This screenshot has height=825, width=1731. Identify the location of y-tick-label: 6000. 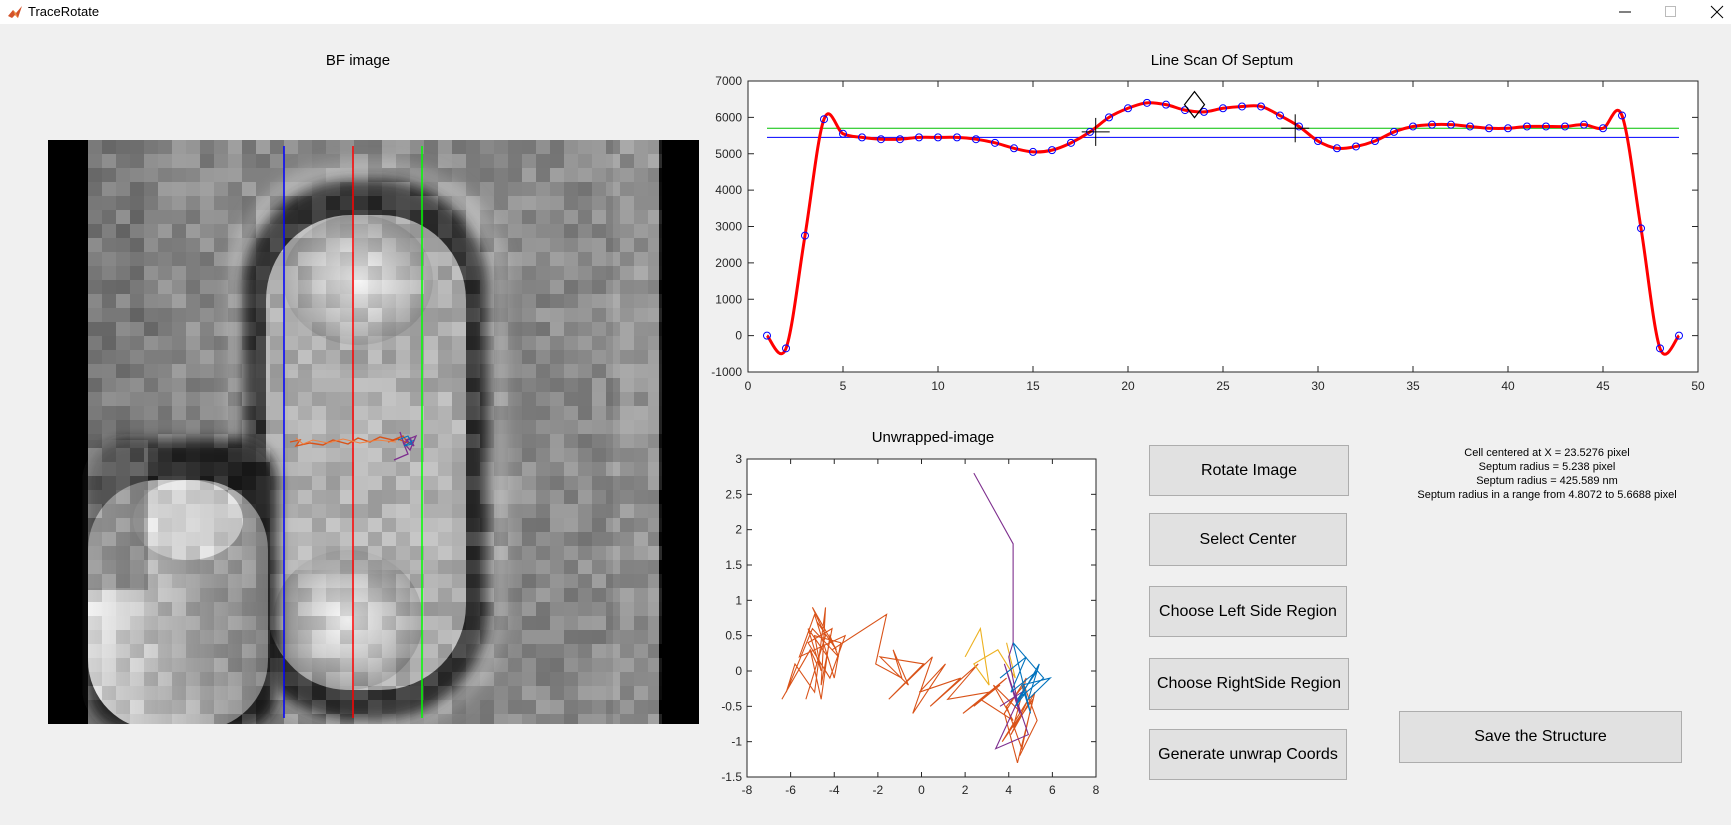
(728, 117).